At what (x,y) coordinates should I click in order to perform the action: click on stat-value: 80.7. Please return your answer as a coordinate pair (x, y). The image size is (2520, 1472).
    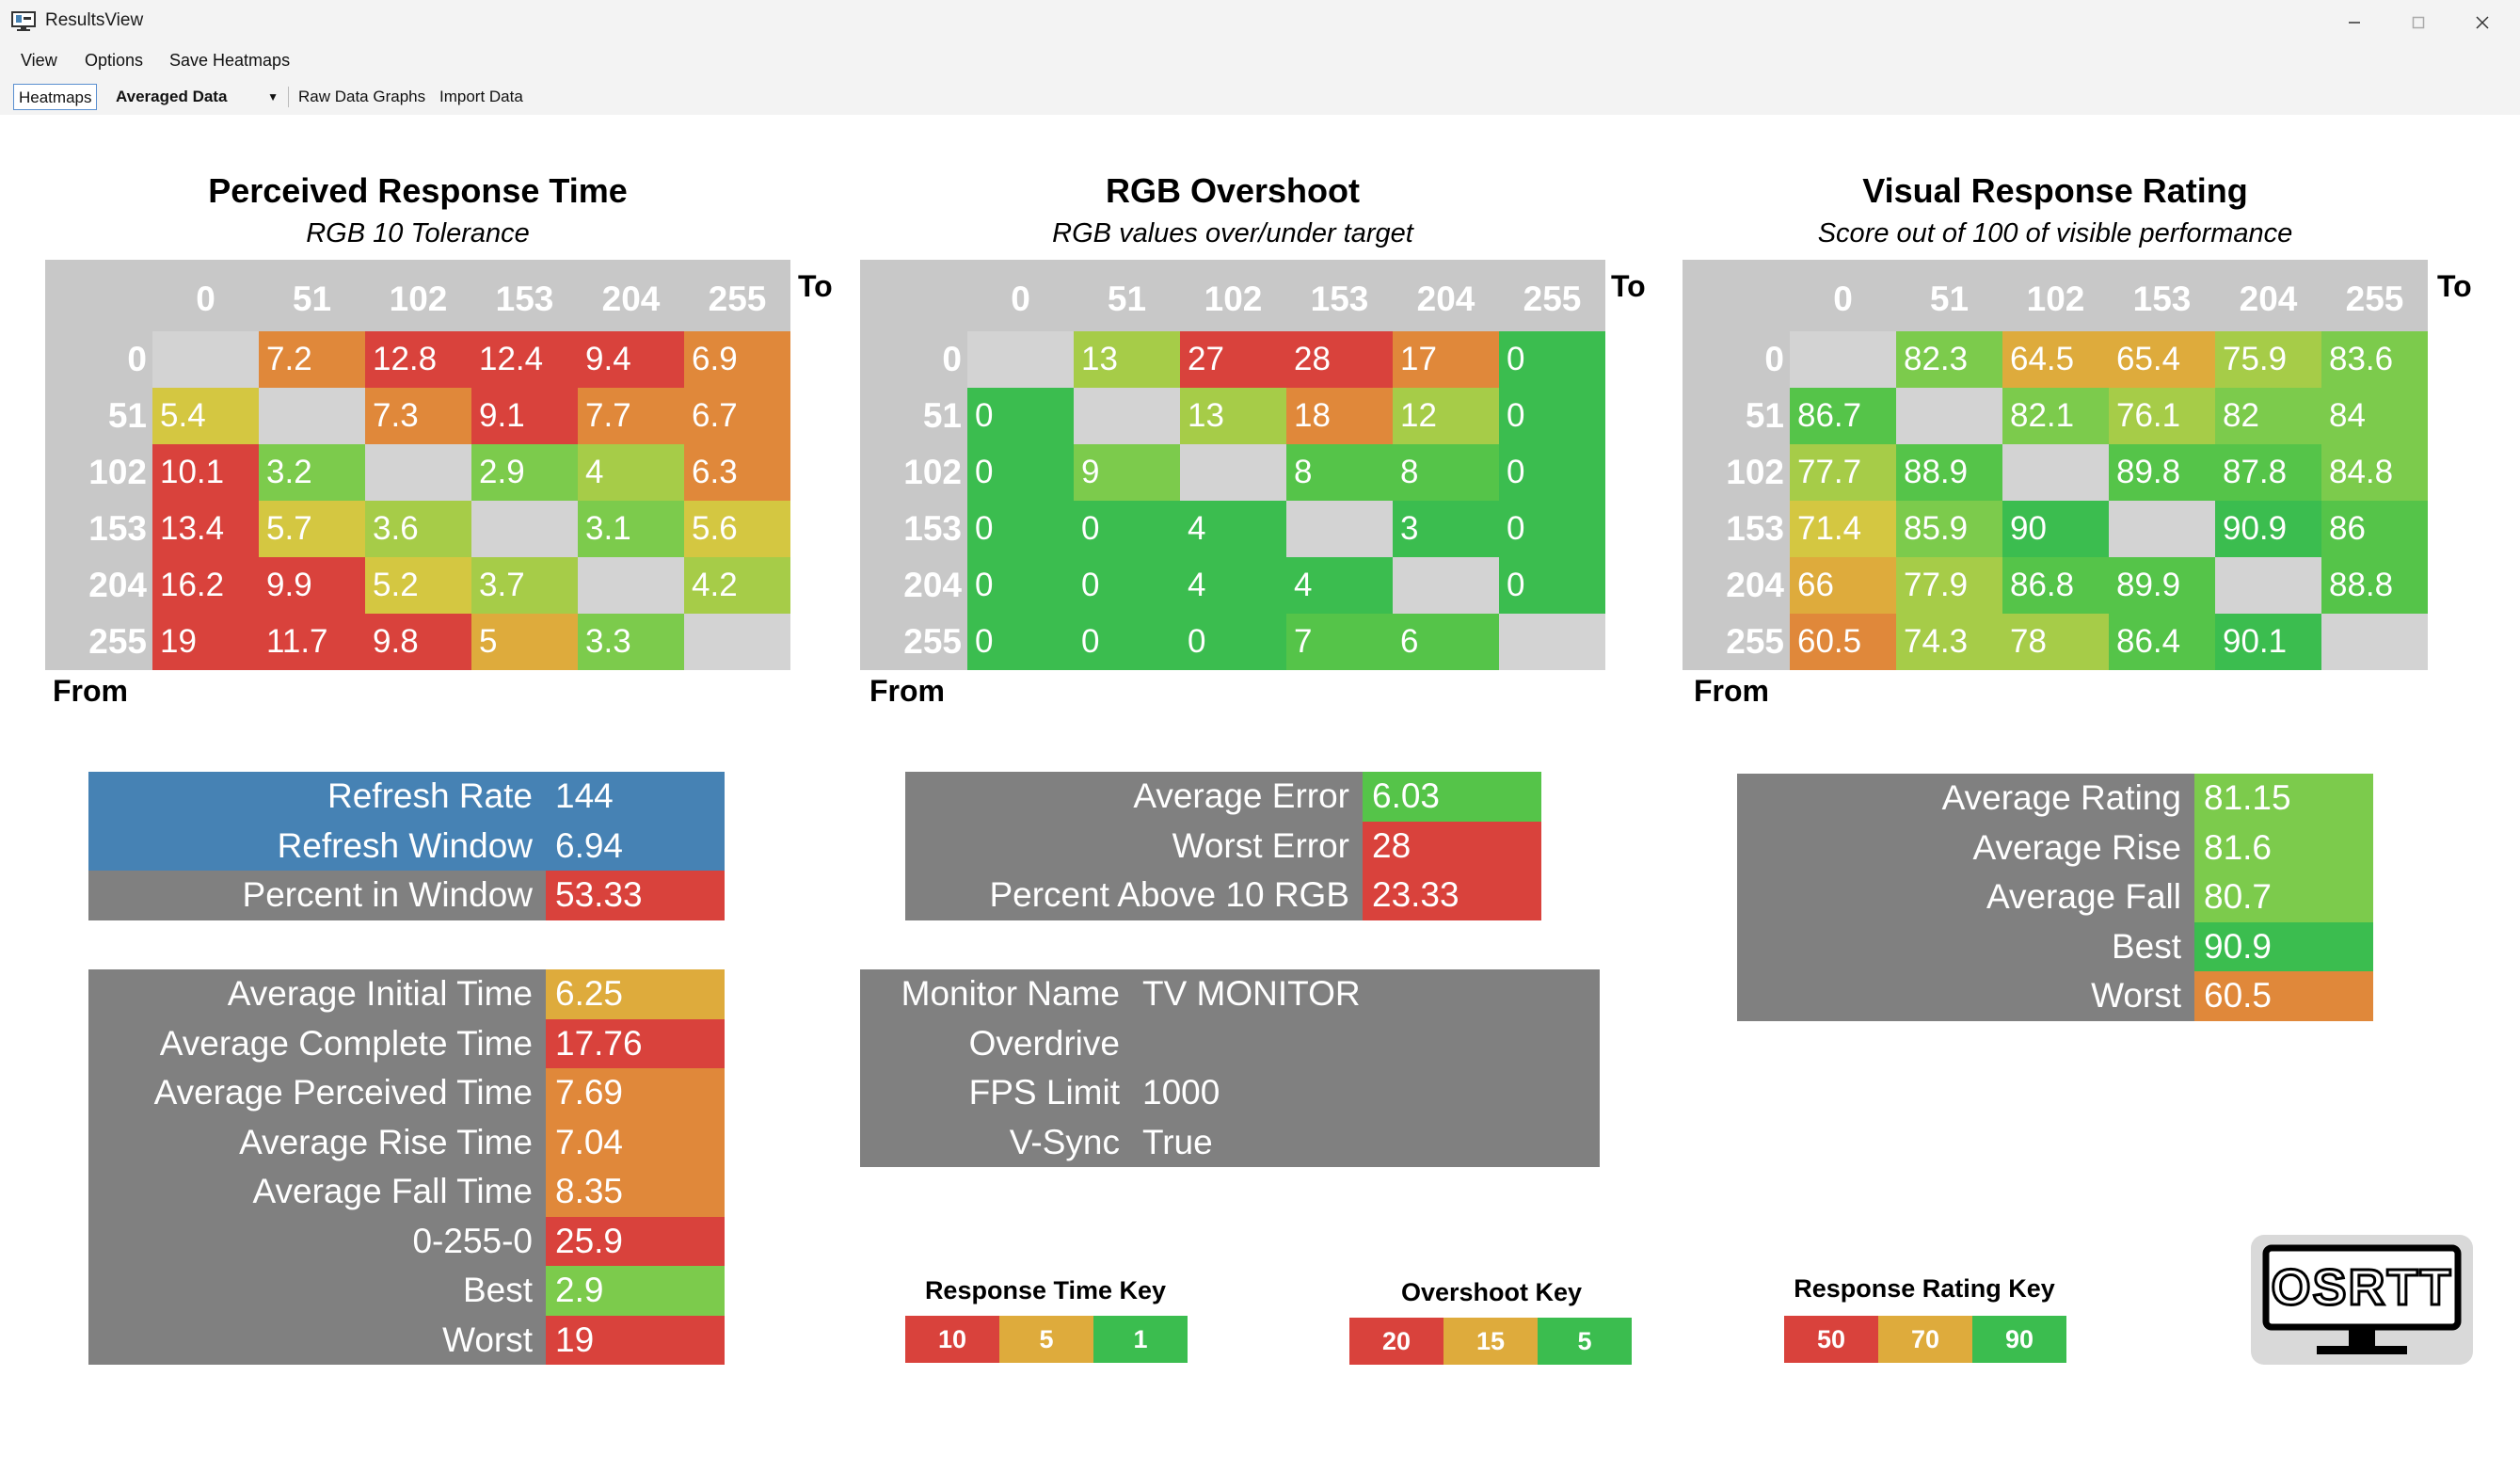
    Looking at the image, I should click on (2283, 897).